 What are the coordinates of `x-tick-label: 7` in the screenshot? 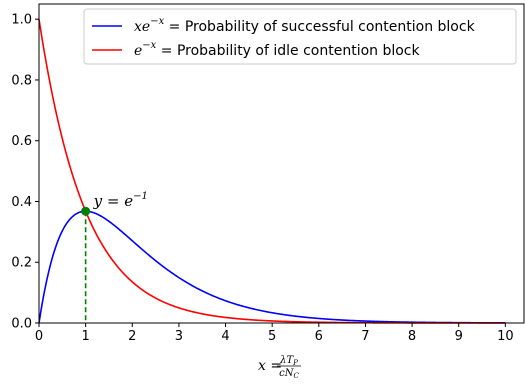 It's located at (365, 336).